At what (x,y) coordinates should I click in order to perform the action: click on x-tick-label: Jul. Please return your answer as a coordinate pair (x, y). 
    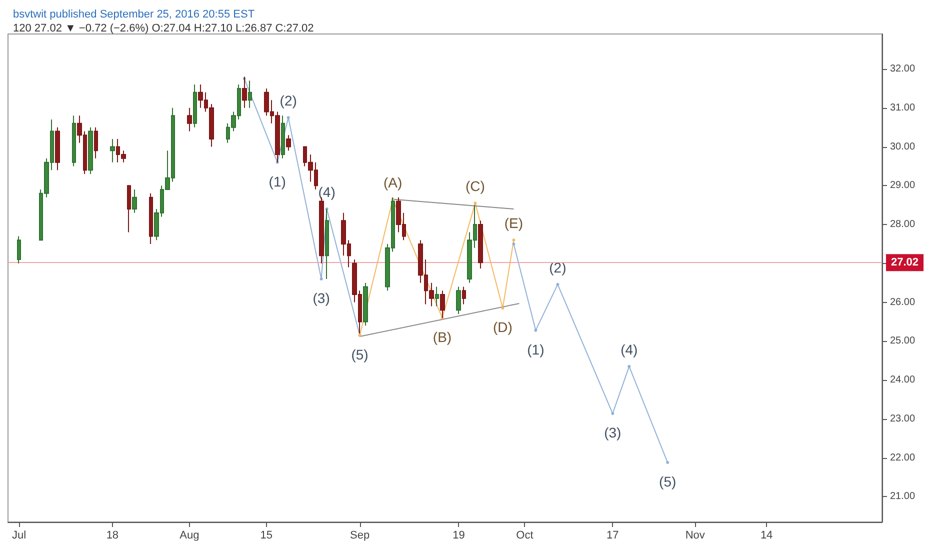
    Looking at the image, I should click on (19, 536).